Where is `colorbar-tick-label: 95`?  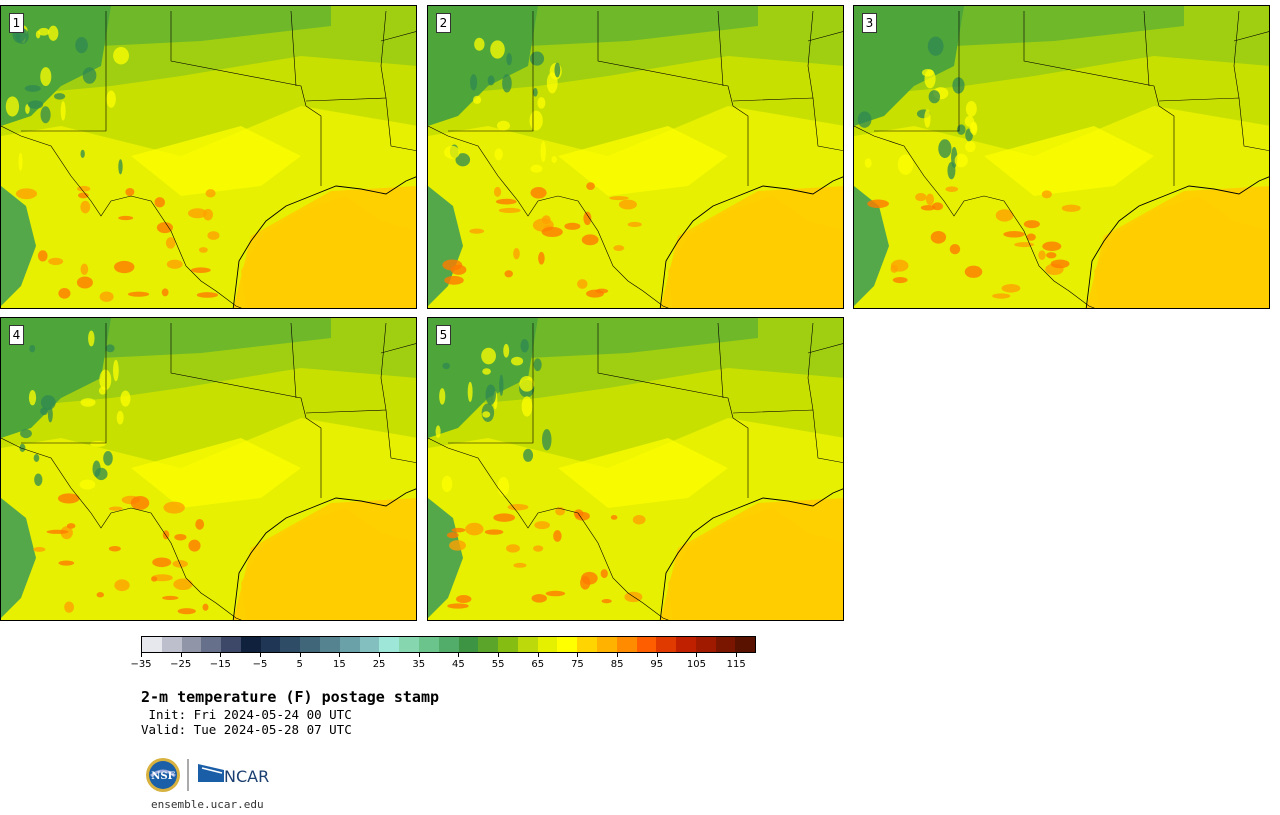
colorbar-tick-label: 95 is located at coordinates (657, 664).